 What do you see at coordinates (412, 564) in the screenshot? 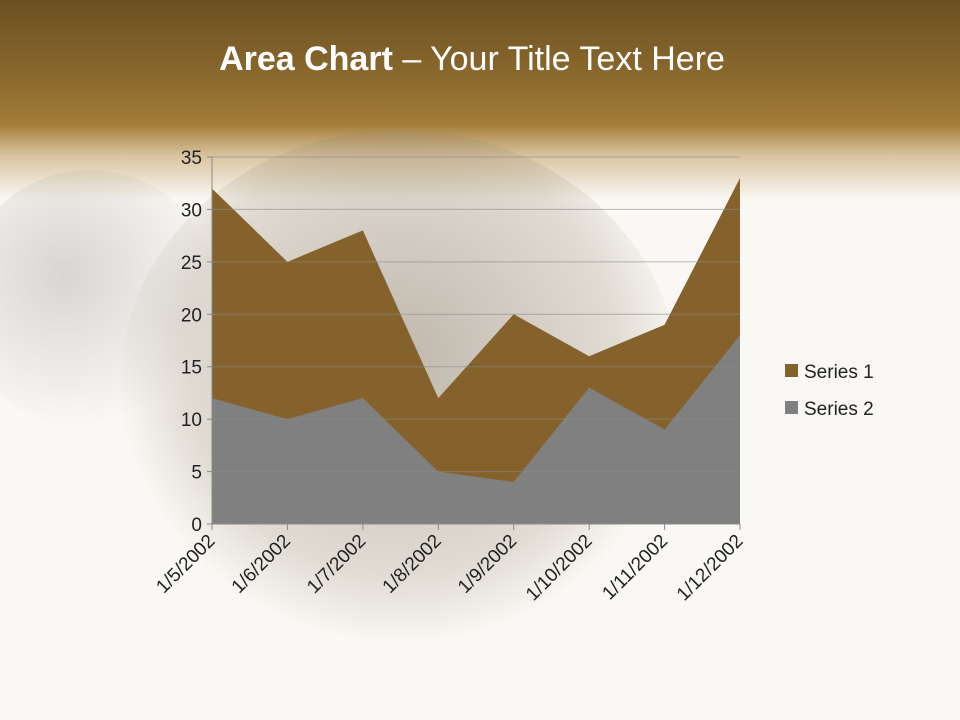
I see `x-tick-label: 1/8/2002` at bounding box center [412, 564].